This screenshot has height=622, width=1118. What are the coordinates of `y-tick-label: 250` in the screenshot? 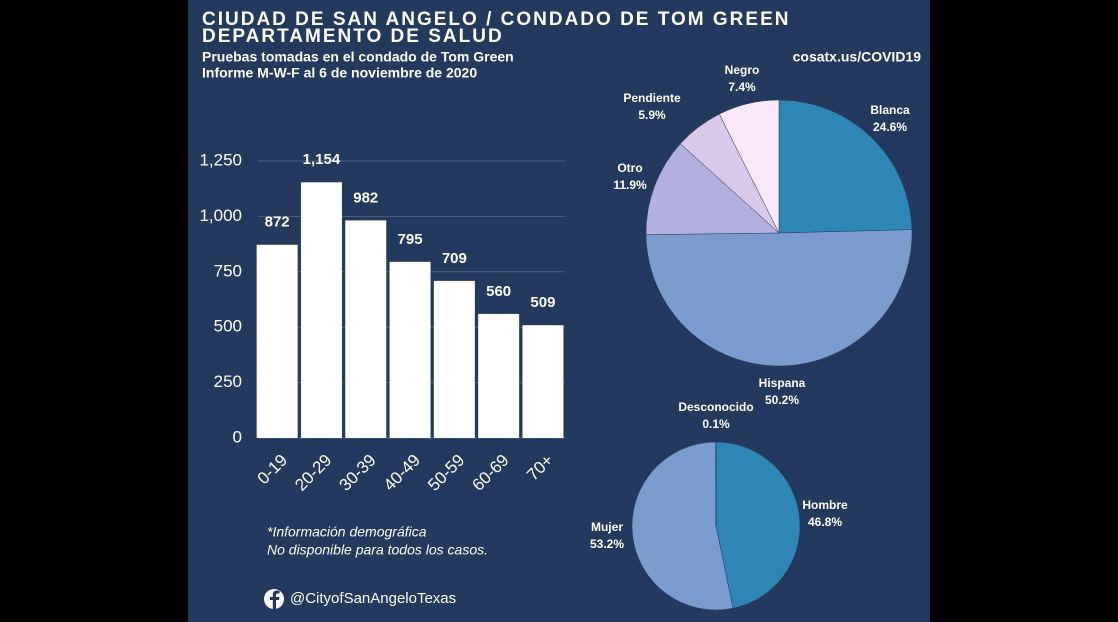 It's located at (228, 381).